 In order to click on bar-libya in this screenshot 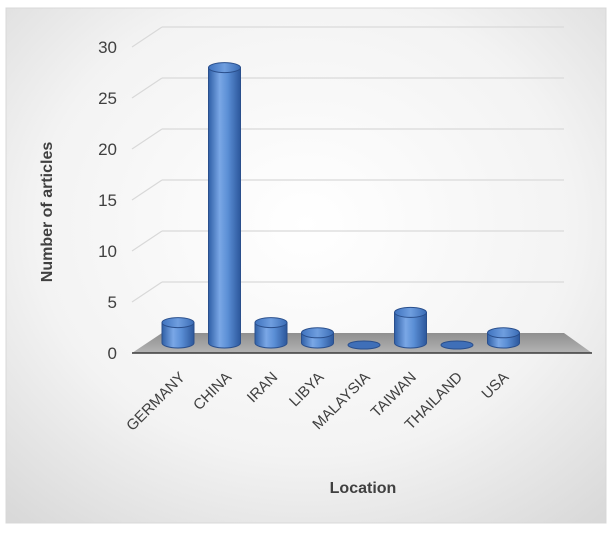, I will do `click(317, 338)`.